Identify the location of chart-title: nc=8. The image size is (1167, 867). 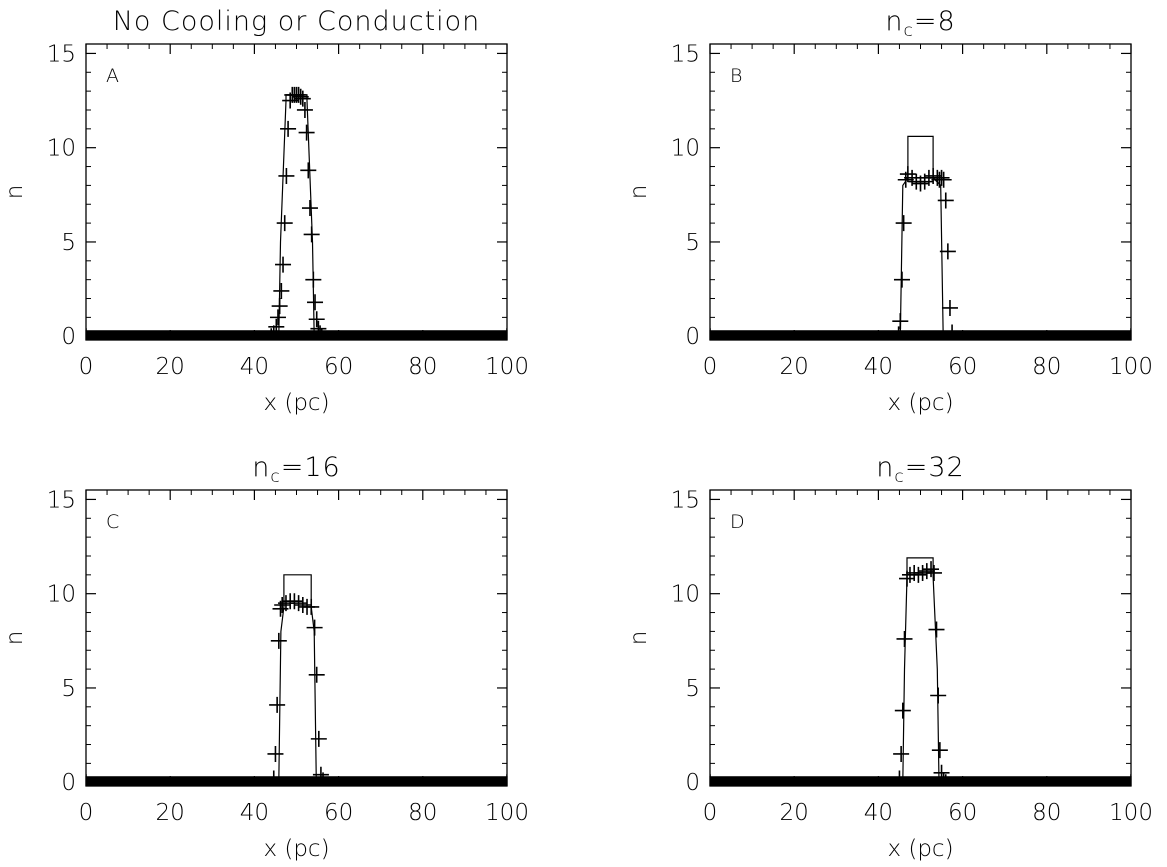
(920, 23).